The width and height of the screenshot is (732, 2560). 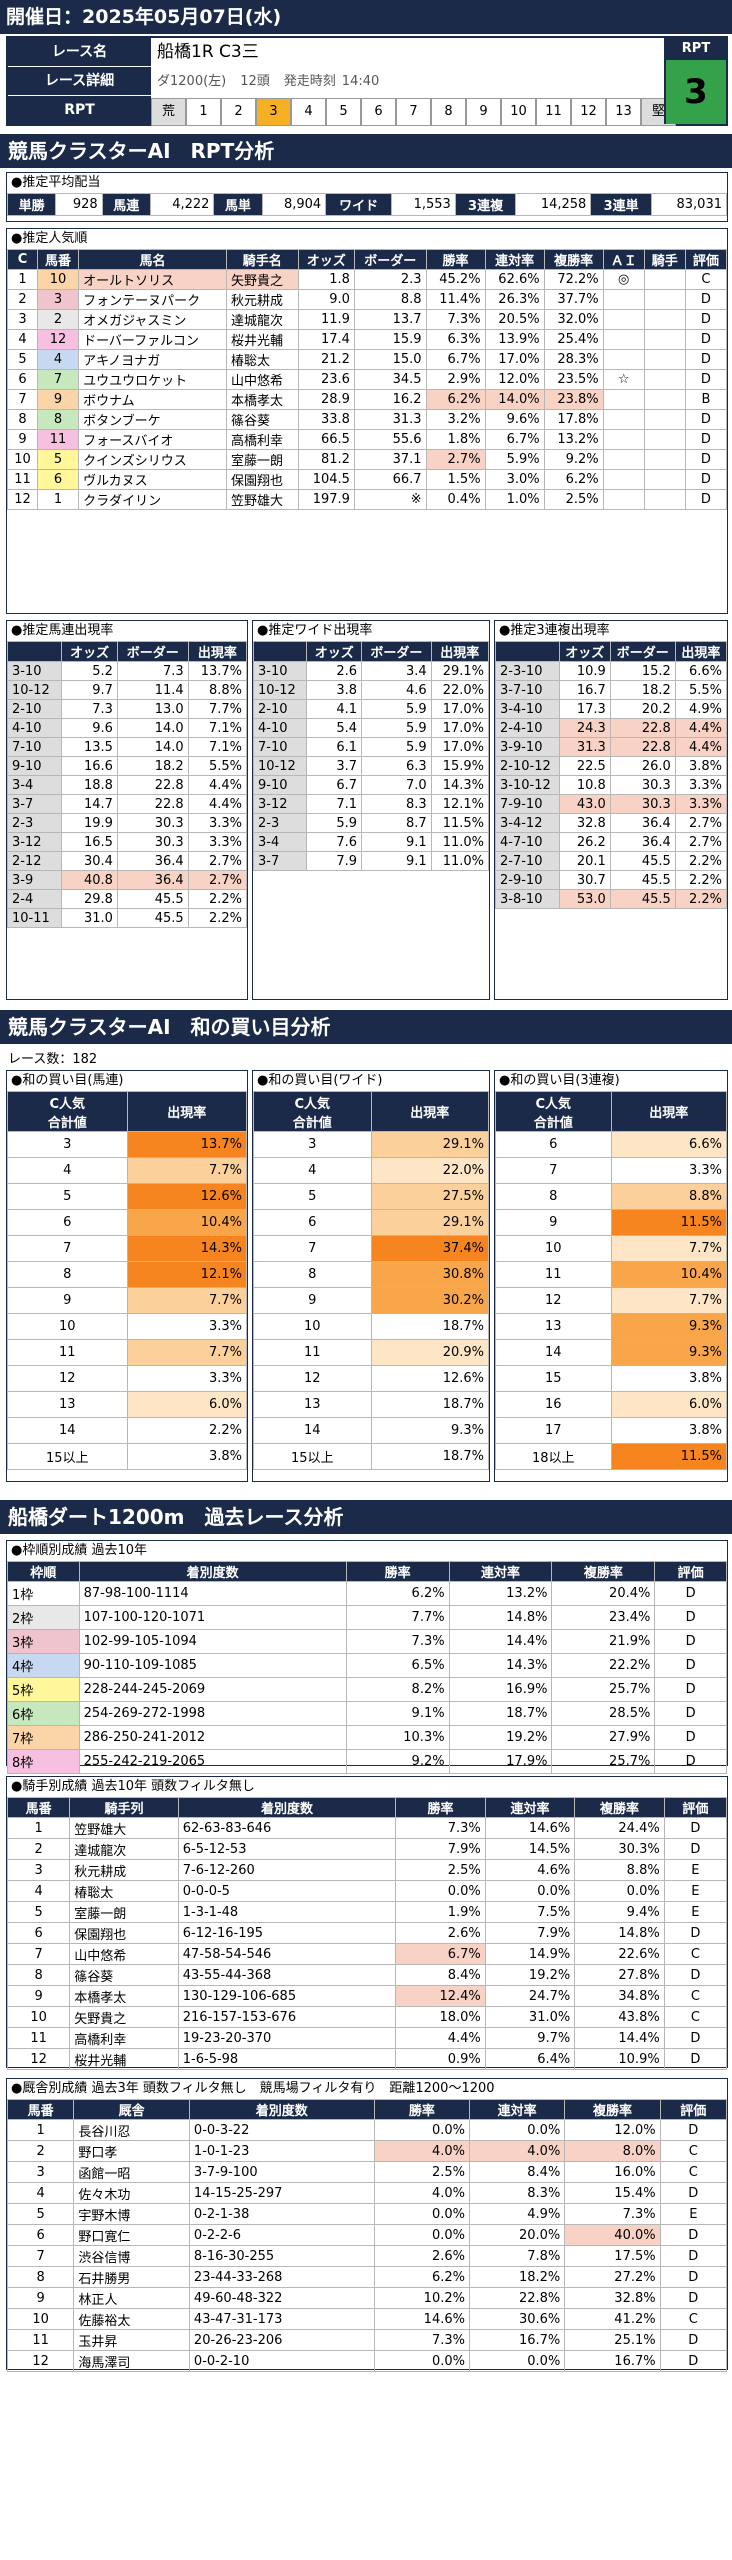 What do you see at coordinates (40, 2298) in the screenshot?
I see `table-cell: 9` at bounding box center [40, 2298].